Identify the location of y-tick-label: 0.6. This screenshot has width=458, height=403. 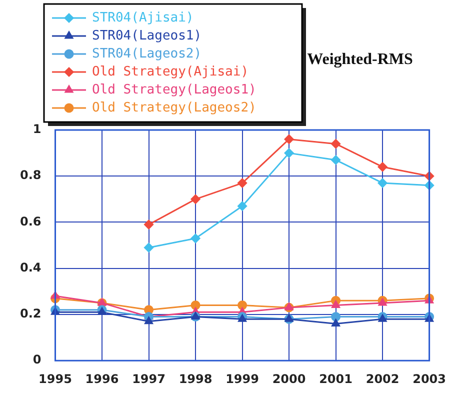
(31, 221).